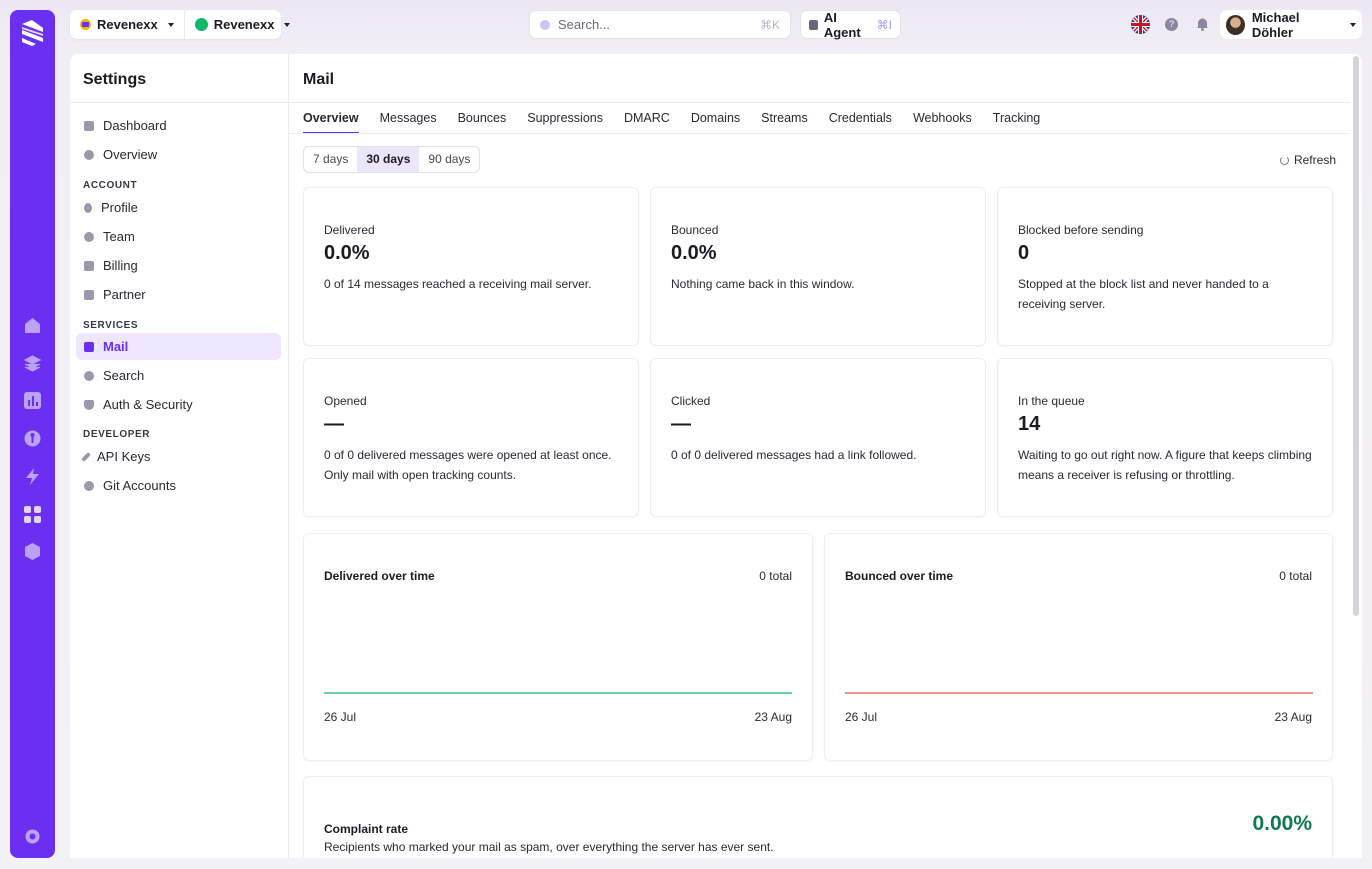  Describe the element at coordinates (119, 207) in the screenshot. I see `sidebar-item-label: Profile` at that location.